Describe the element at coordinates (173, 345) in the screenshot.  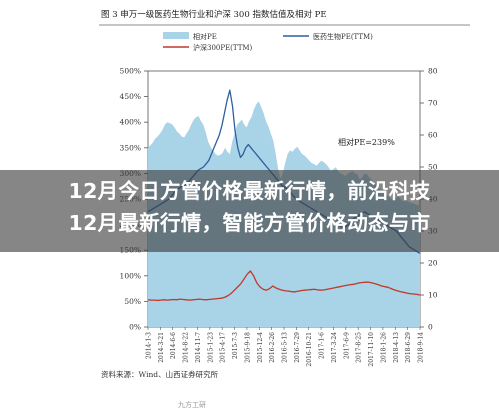
I see `x-axis-tick-label: 2014-6-6` at that location.